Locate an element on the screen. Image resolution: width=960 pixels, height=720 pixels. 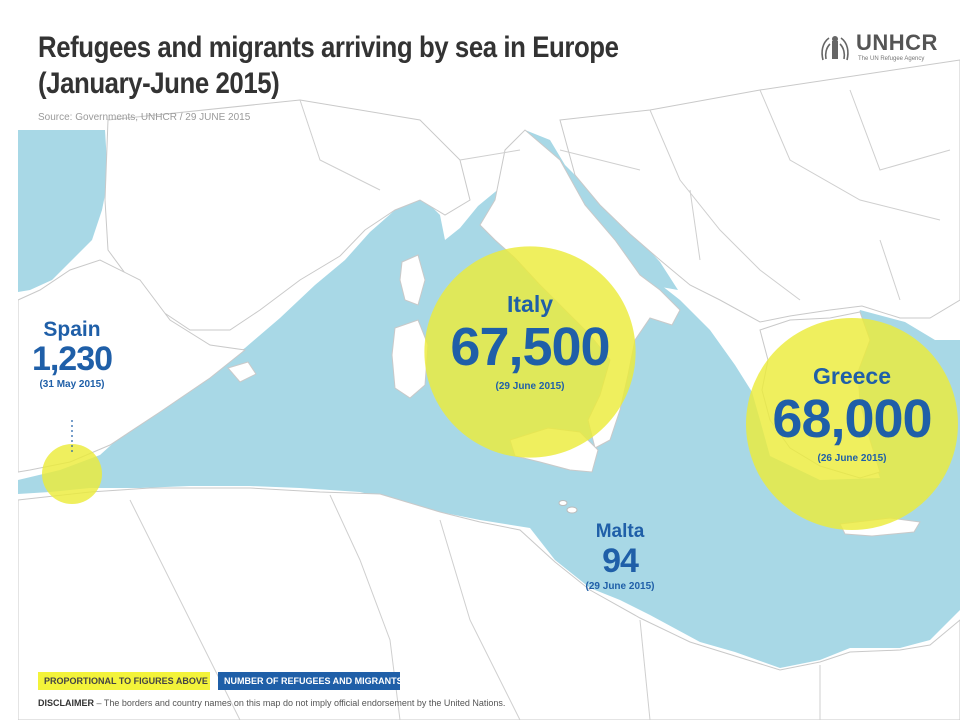
sardinia is located at coordinates (410, 359).